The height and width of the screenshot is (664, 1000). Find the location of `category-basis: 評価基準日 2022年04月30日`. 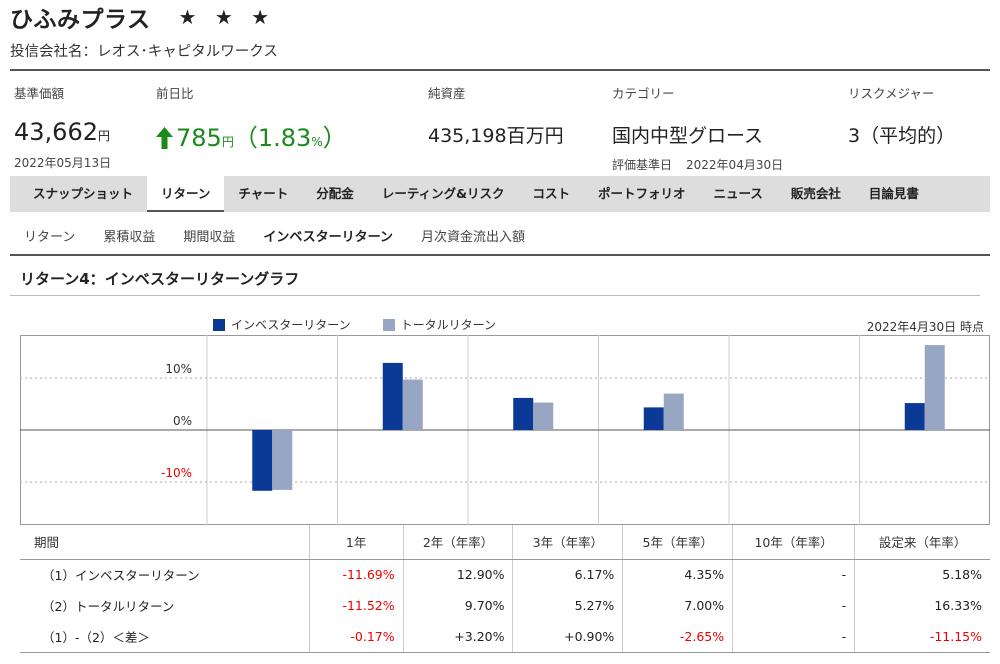

category-basis: 評価基準日 2022年04月30日 is located at coordinates (697, 164).